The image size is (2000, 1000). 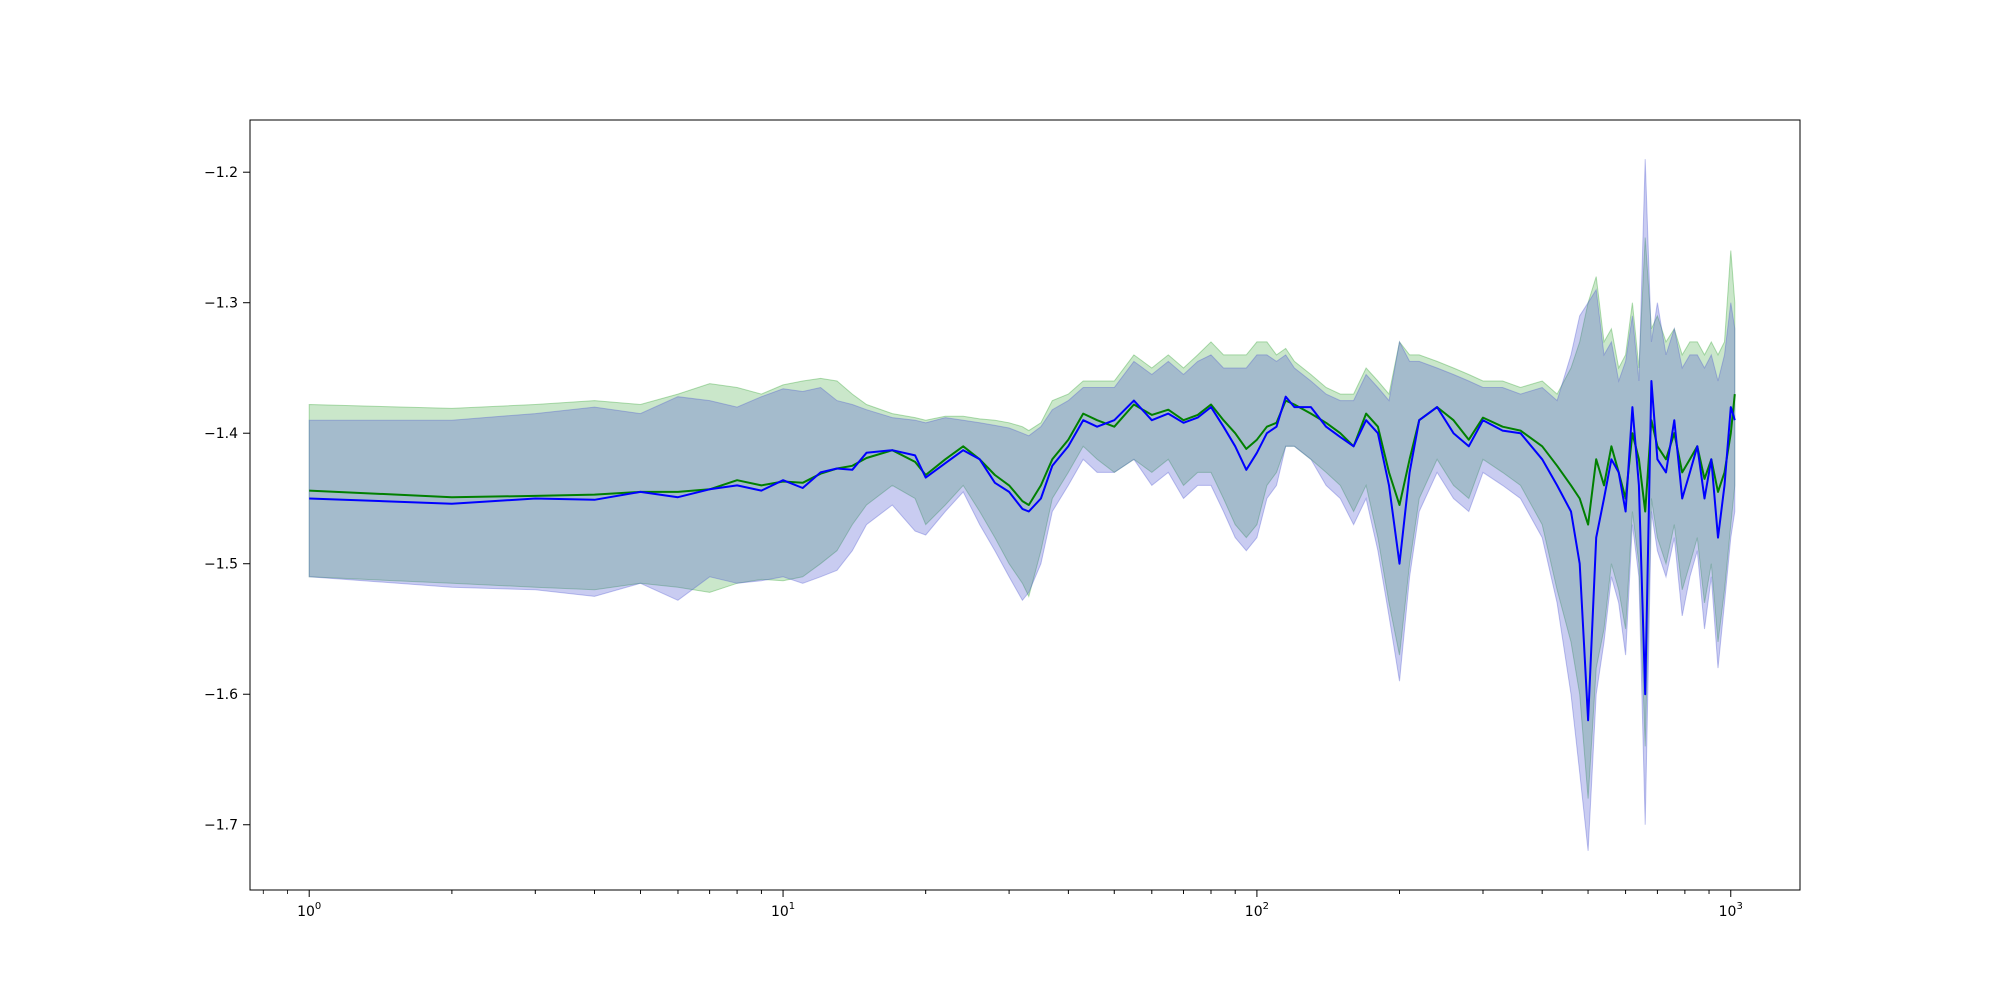 I want to click on x-tick-label: 10³, so click(x=1731, y=910).